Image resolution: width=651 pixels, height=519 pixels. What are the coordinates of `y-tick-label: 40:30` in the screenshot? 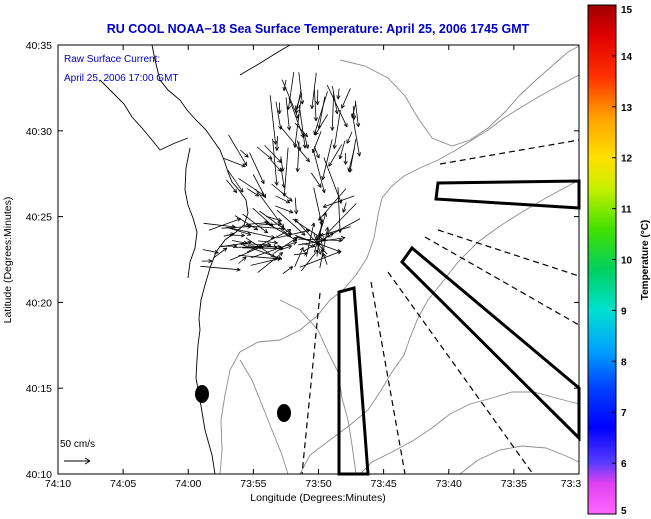 It's located at (39, 132).